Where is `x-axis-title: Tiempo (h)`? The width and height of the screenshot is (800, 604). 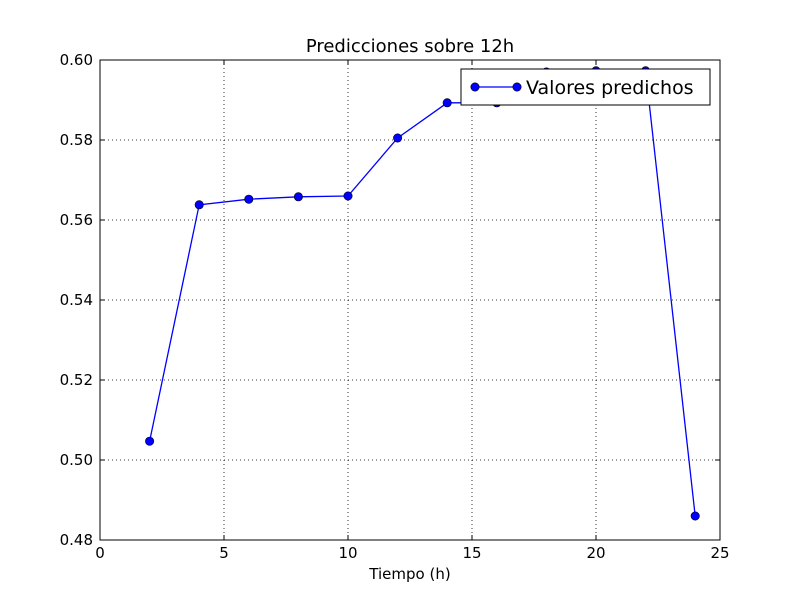
x-axis-title: Tiempo (h) is located at coordinates (409, 574).